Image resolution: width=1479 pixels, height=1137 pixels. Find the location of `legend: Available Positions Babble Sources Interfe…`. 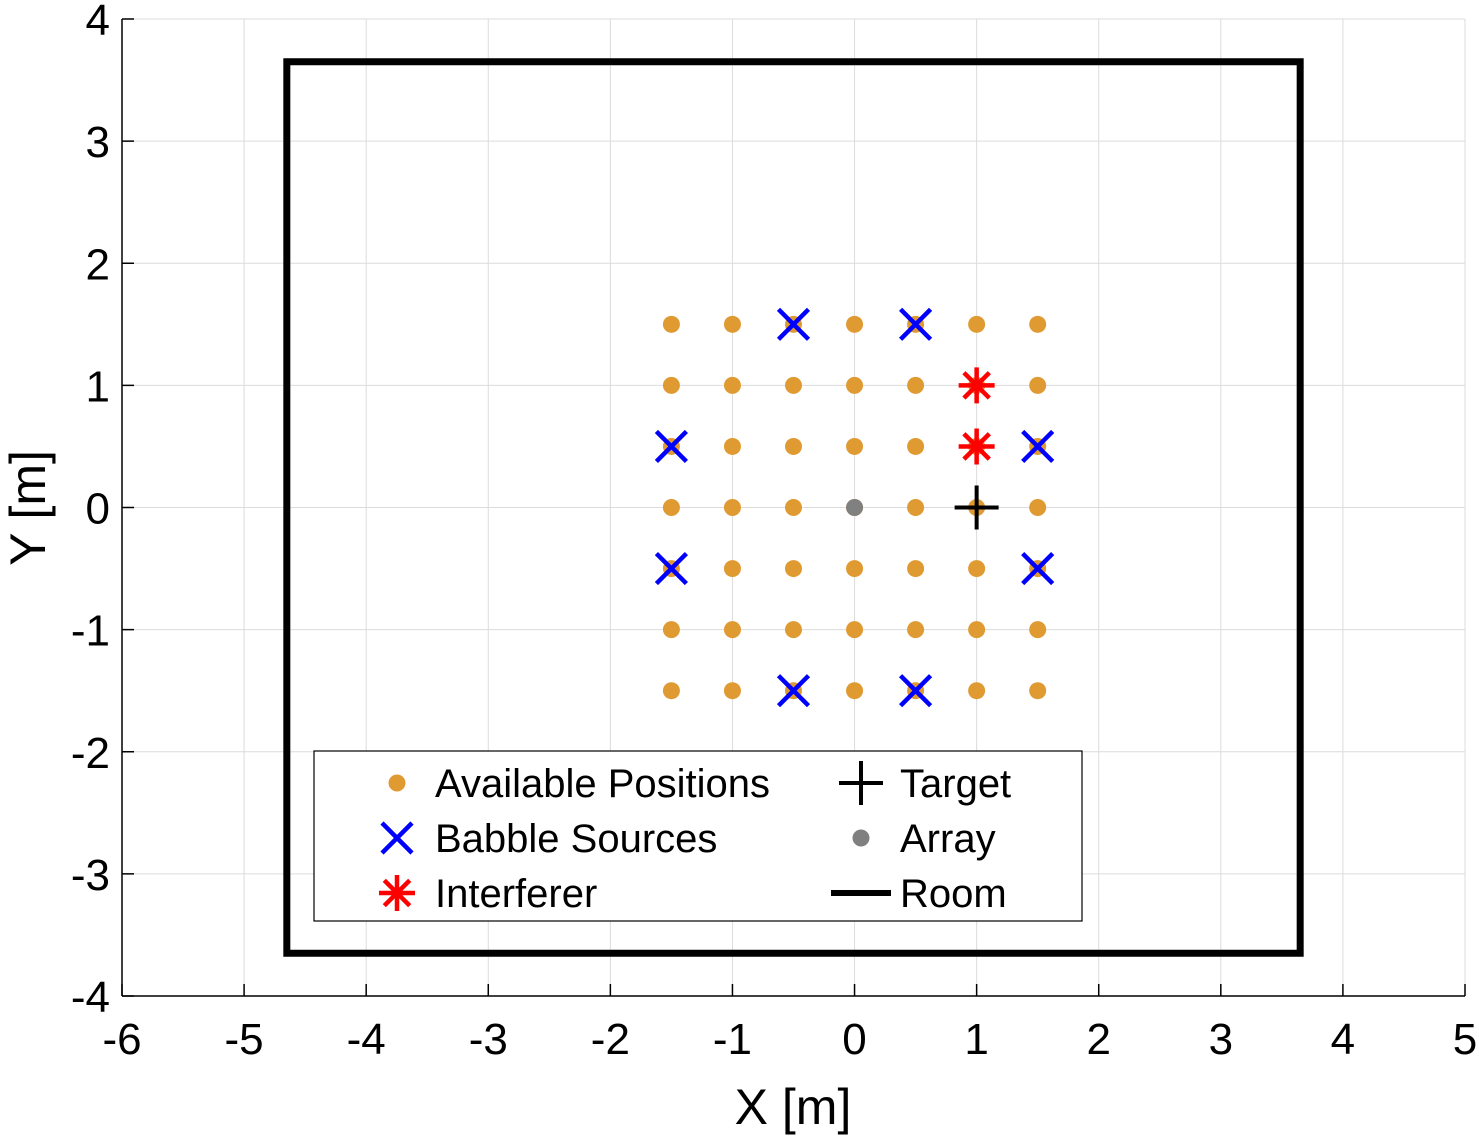

legend: Available Positions Babble Sources Interfe… is located at coordinates (698, 836).